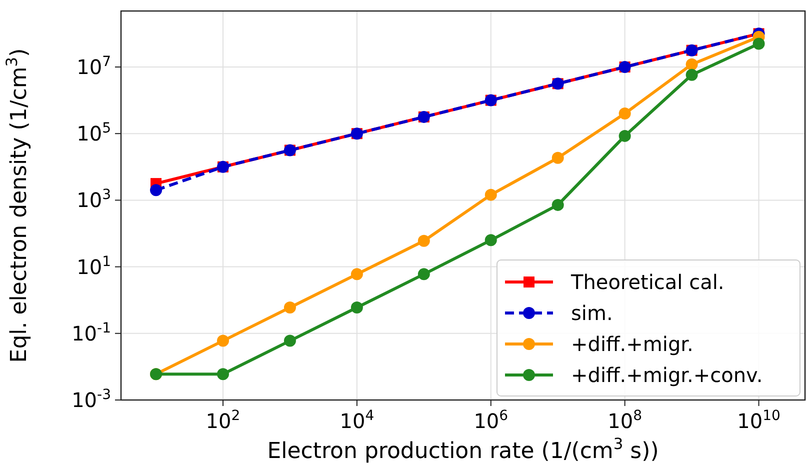 This screenshot has height=468, width=806. I want to click on x-tick-label: 10$^{8}$, so click(625, 420).